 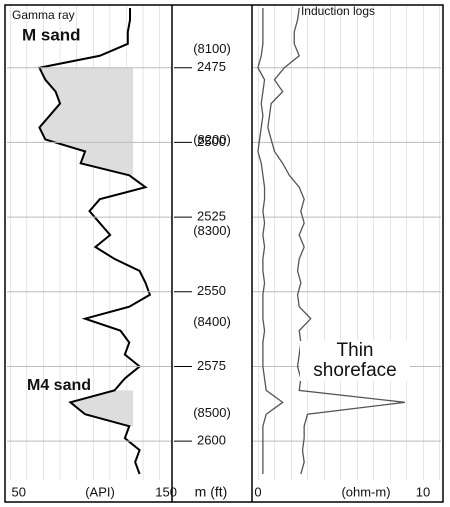 I want to click on depth-tick-label: 2475, so click(x=211, y=66).